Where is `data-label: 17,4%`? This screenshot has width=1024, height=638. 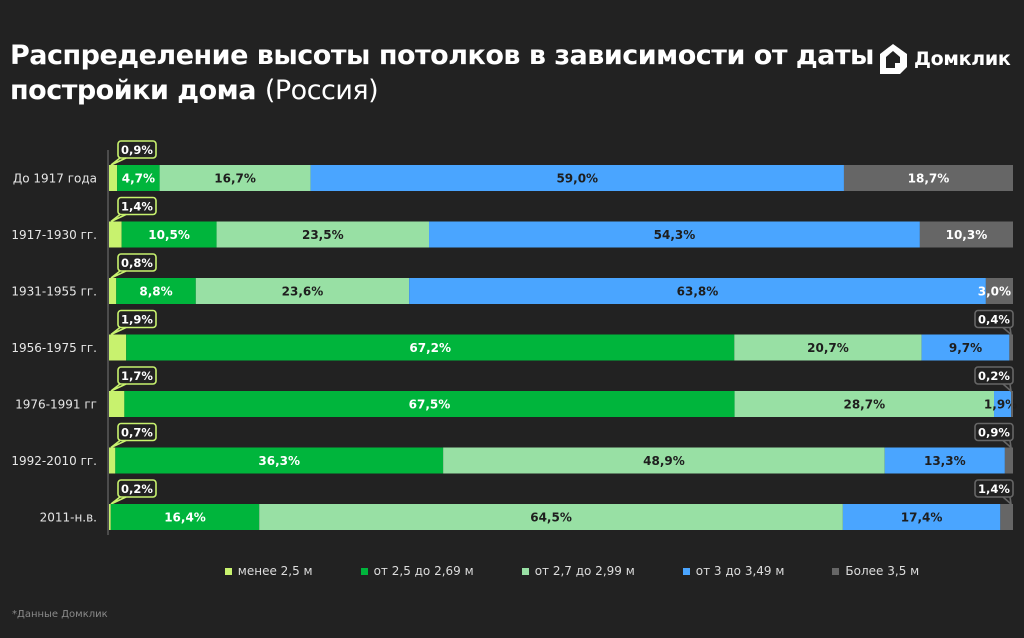 data-label: 17,4% is located at coordinates (922, 518).